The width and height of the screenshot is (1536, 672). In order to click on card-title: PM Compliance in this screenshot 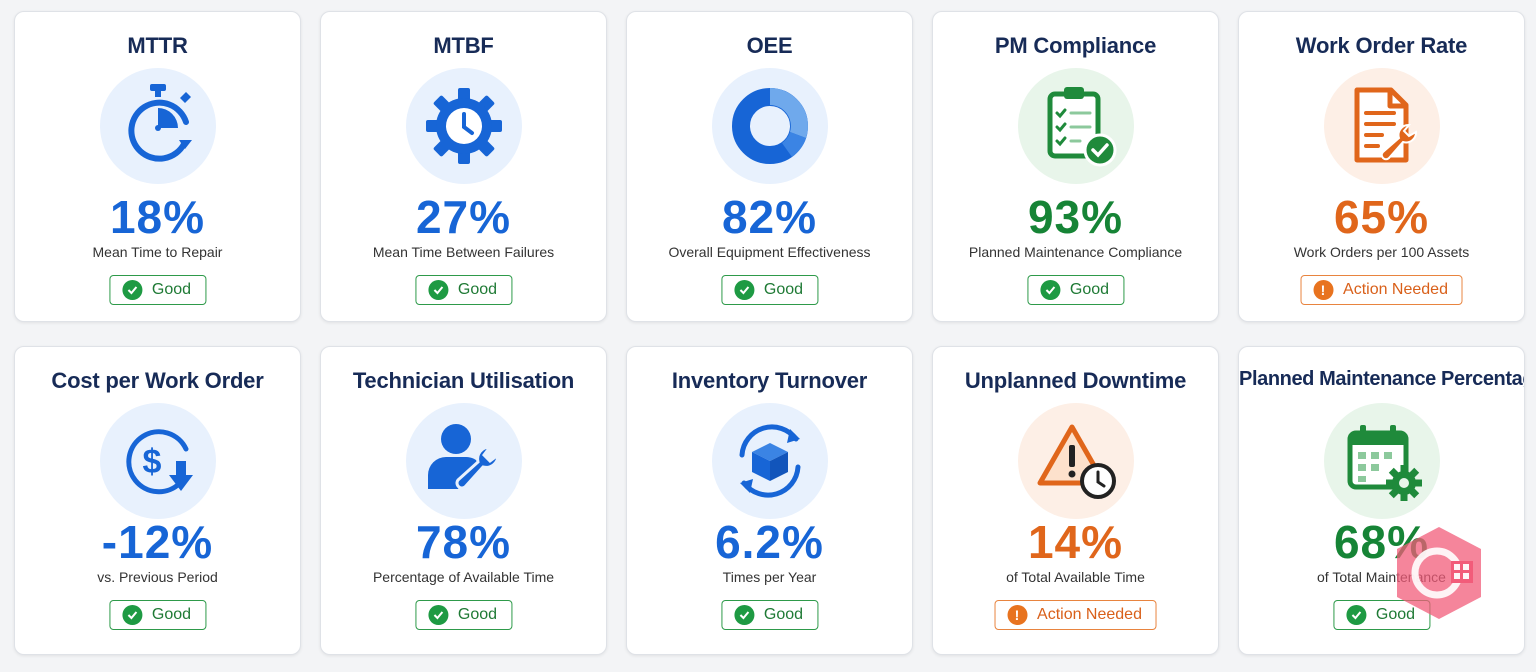, I will do `click(1075, 45)`.